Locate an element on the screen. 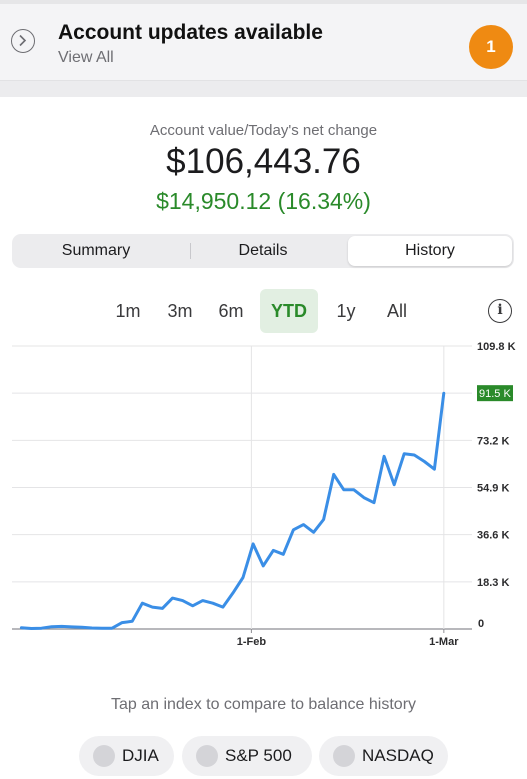 The height and width of the screenshot is (779, 527). range-3m: 3m is located at coordinates (180, 311).